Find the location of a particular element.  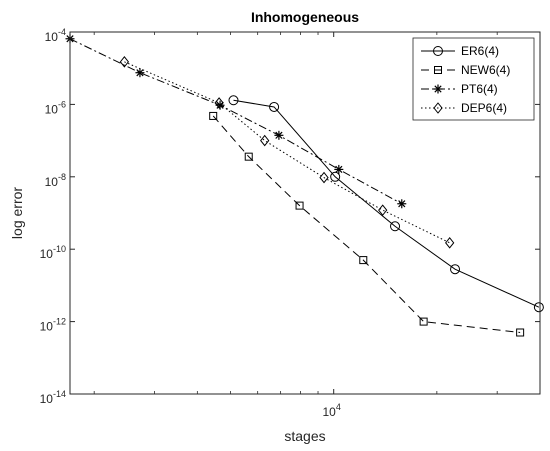

chart-title: Inhomogeneous is located at coordinates (305, 17).